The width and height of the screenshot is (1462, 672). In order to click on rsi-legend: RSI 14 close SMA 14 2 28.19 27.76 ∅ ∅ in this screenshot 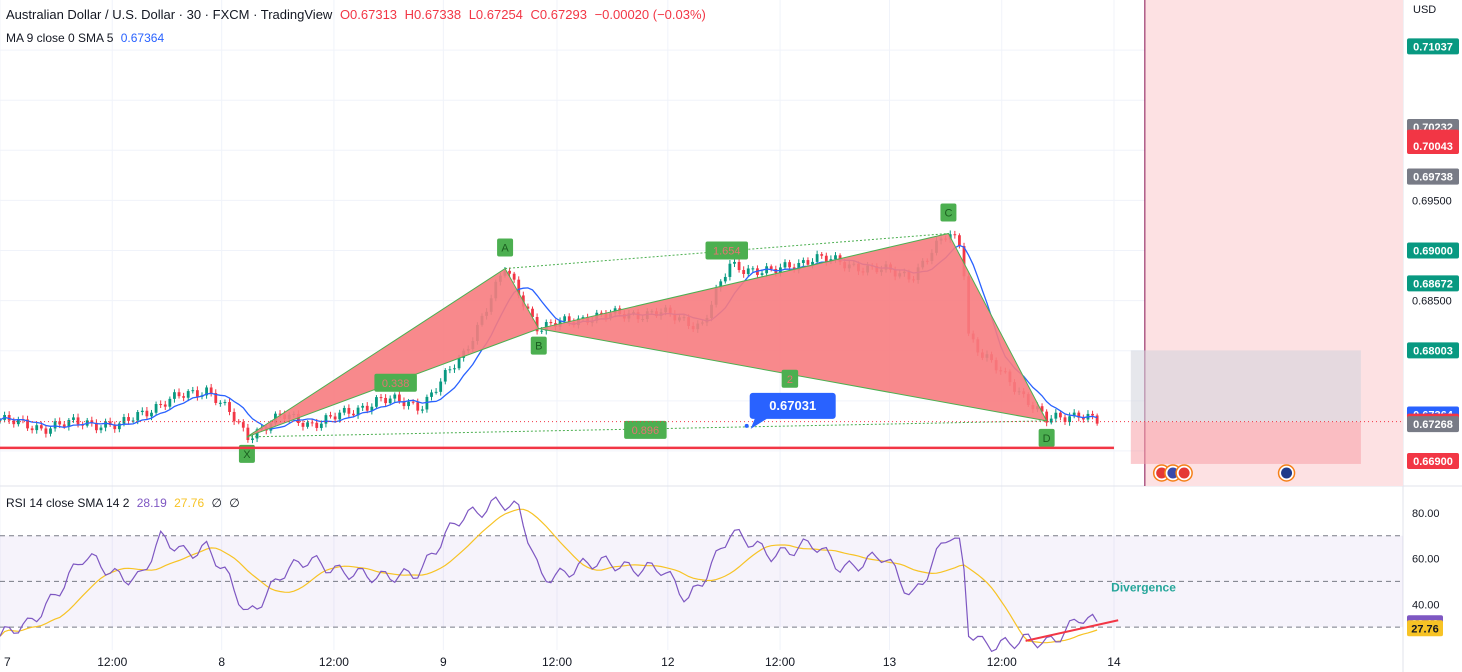, I will do `click(125, 503)`.